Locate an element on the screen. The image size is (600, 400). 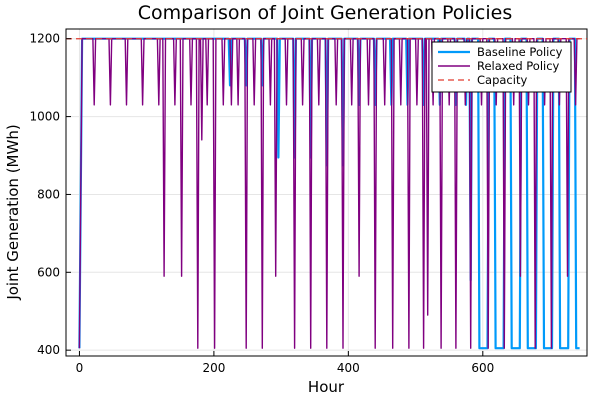
legend-box is located at coordinates (501, 67).